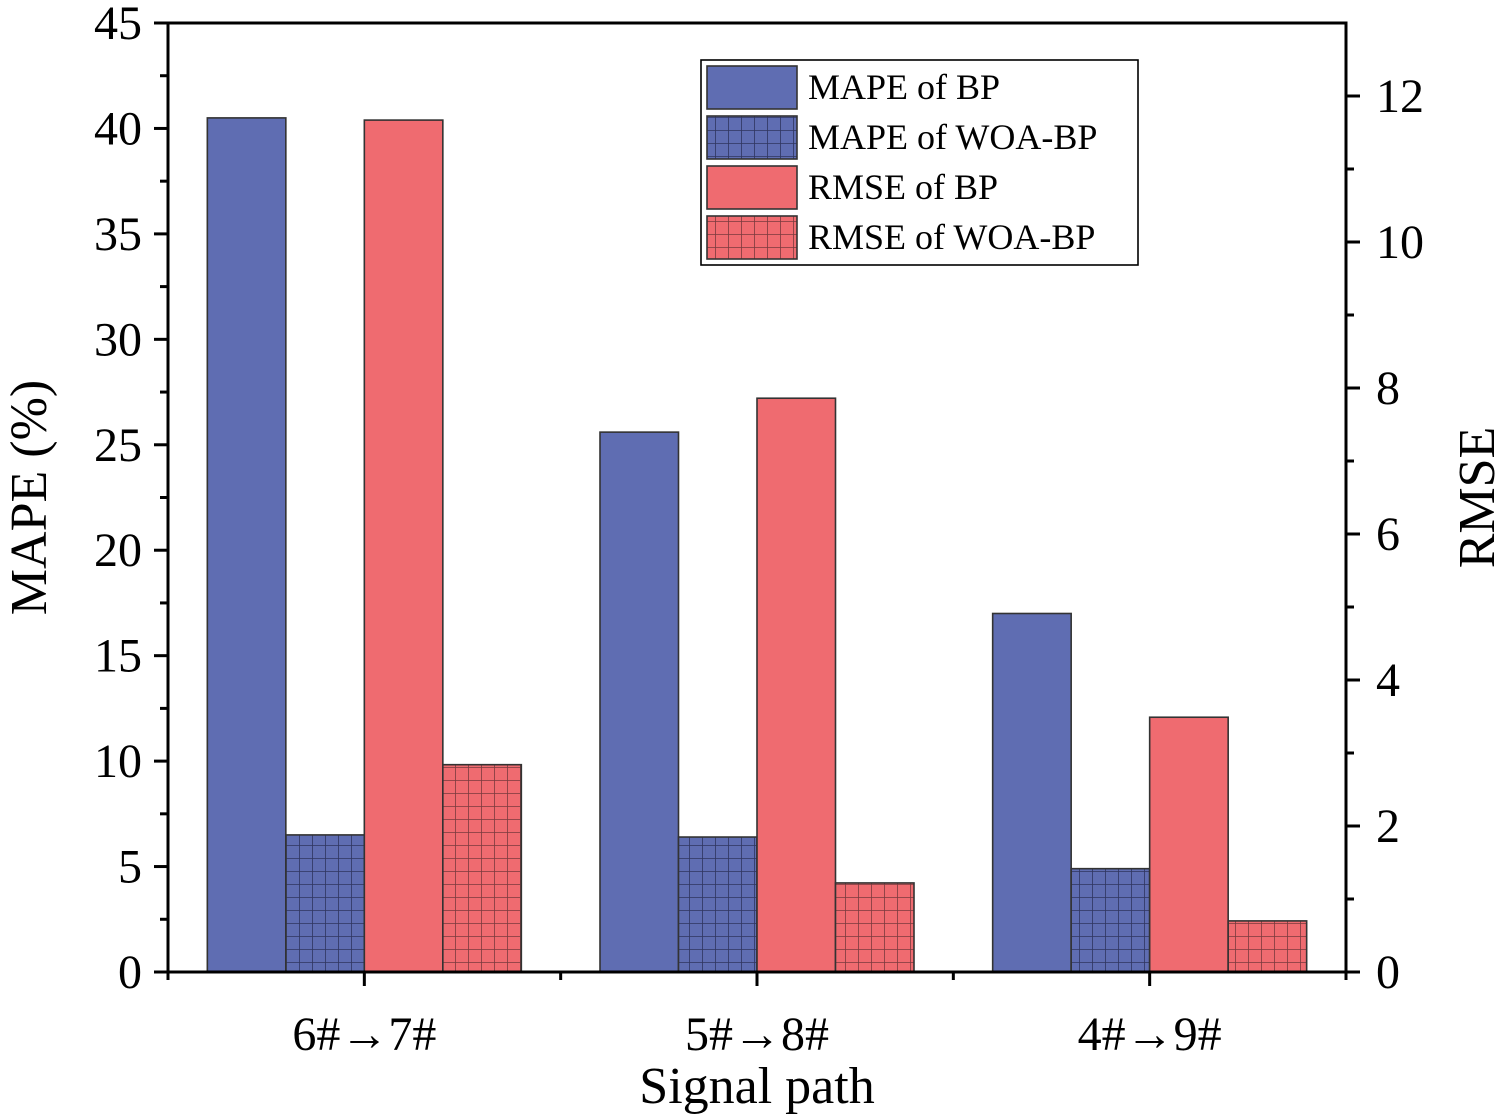  Describe the element at coordinates (118, 761) in the screenshot. I see `left-tick-label: 10` at that location.